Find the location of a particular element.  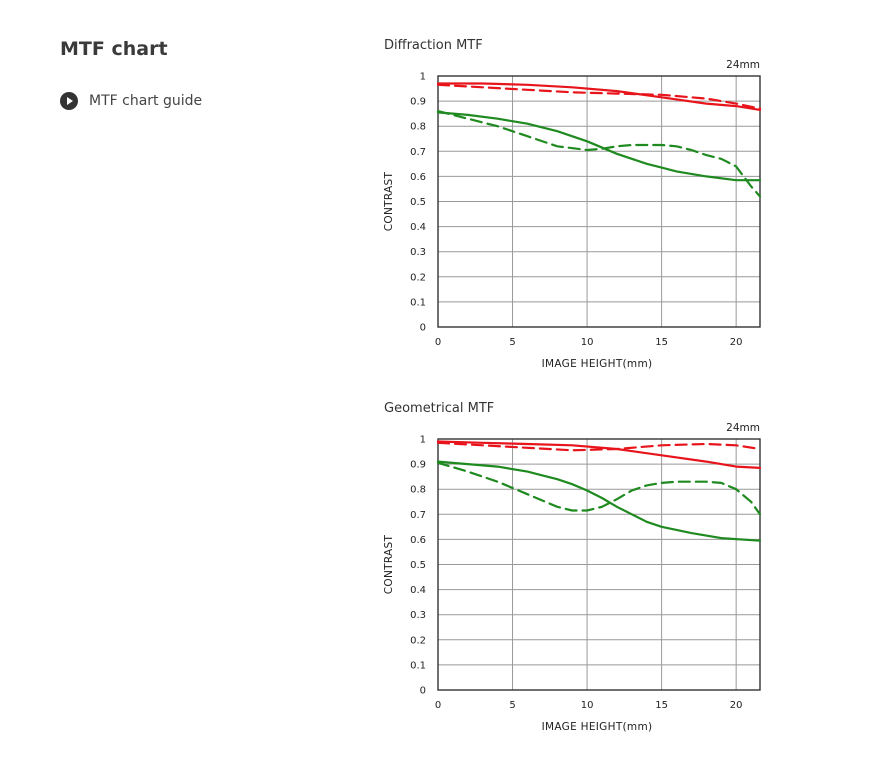

play-circle-icon is located at coordinates (69, 101).